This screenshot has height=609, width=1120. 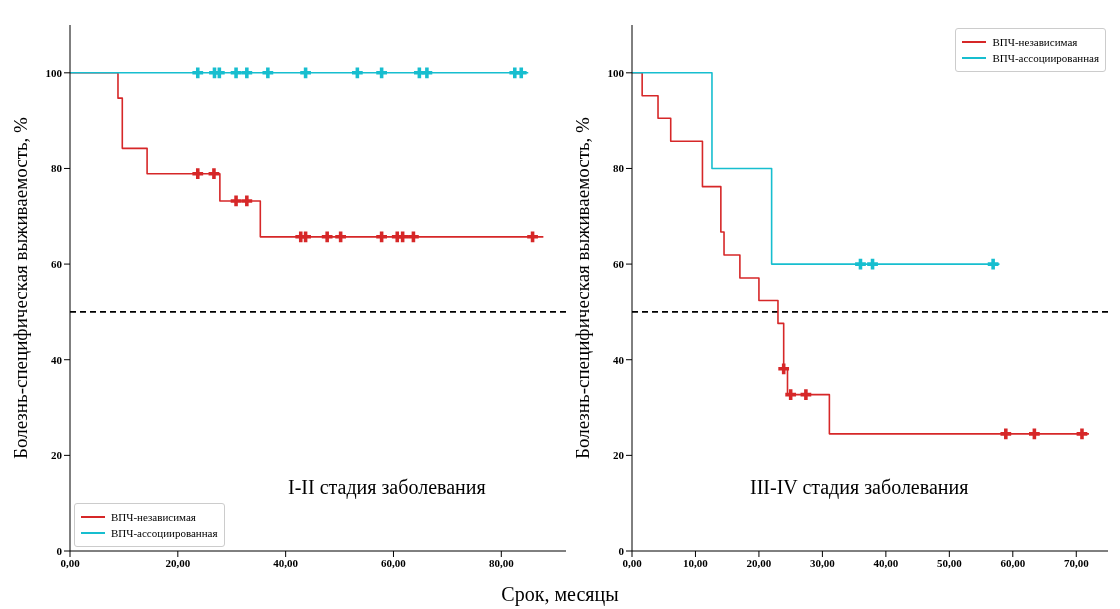 I want to click on annotation: III-IV стадия заболевания, so click(x=859, y=487).